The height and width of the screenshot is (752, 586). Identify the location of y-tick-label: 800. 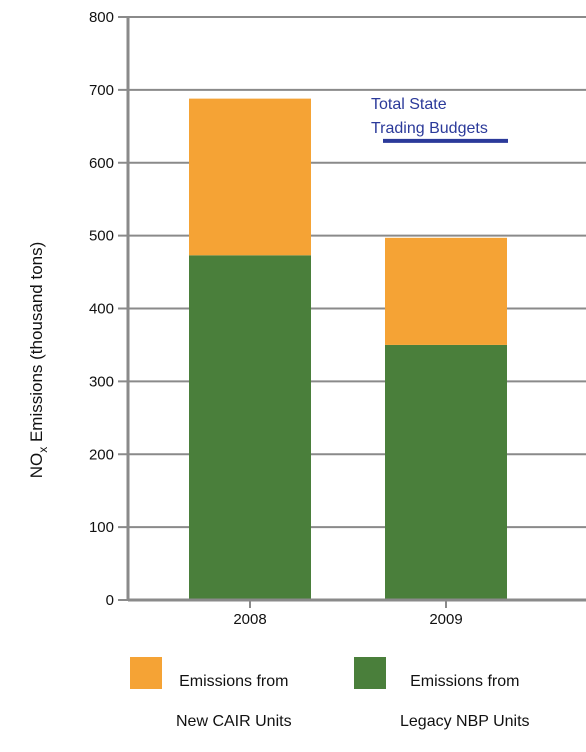
(101, 17).